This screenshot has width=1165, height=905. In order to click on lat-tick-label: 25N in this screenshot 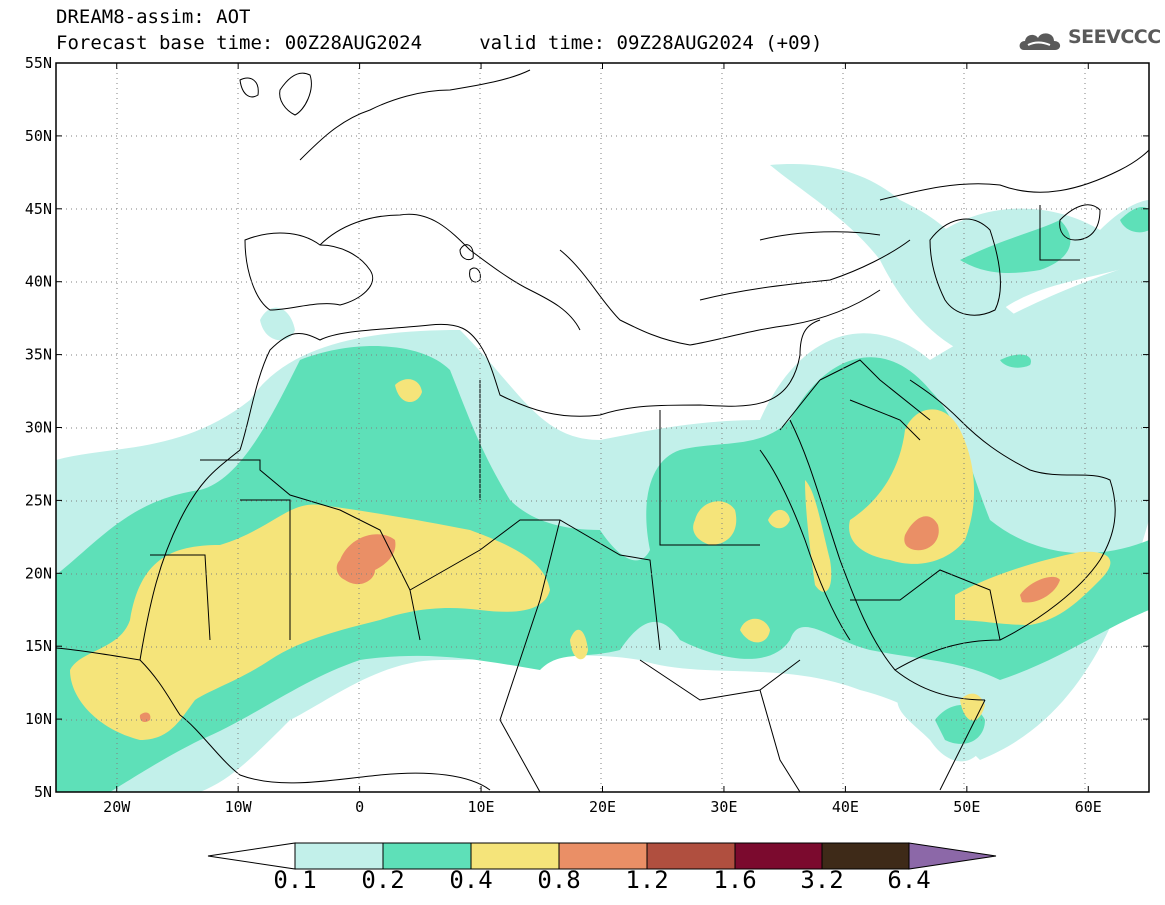, I will do `click(38, 500)`.